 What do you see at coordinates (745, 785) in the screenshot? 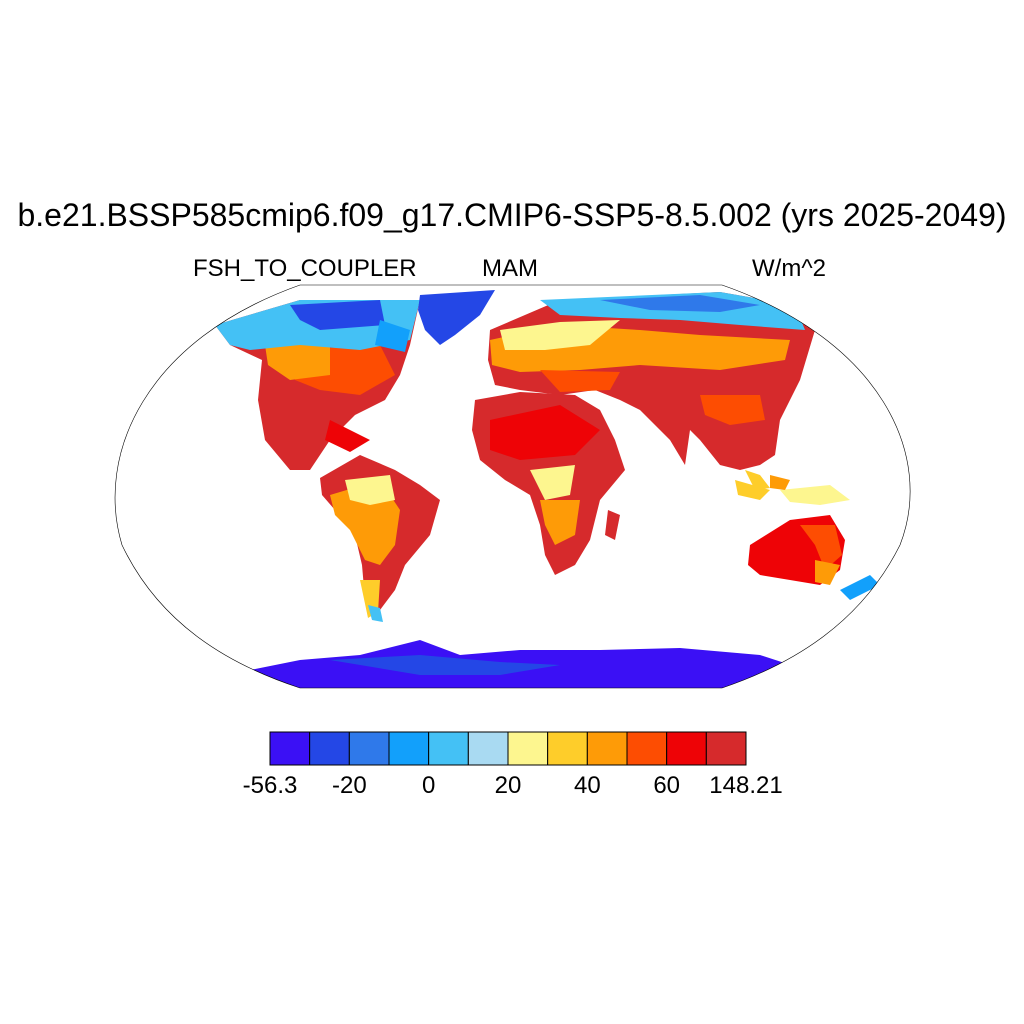
I see `colorbar-tick-label: 148.21` at bounding box center [745, 785].